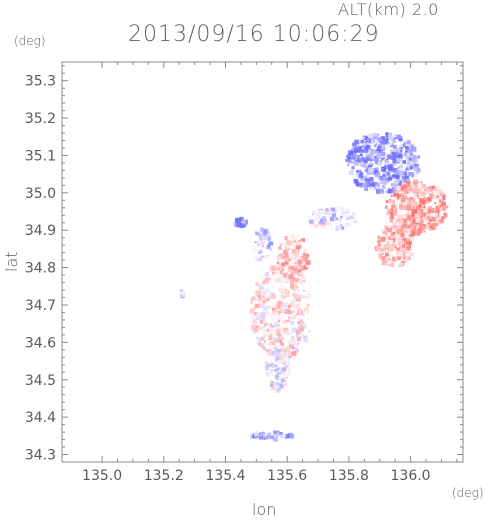 This screenshot has width=491, height=521. Describe the element at coordinates (40, 343) in the screenshot. I see `y-tick-label: 34.6` at that location.